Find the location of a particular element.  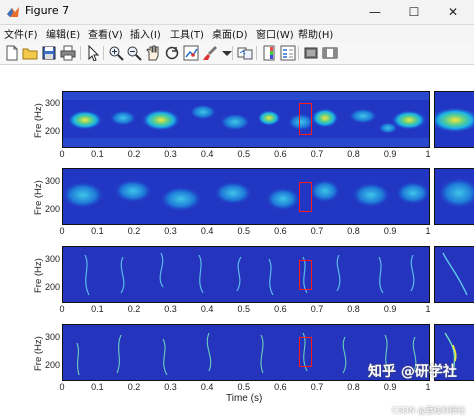

y-axis-label-3: Fre (Hz) is located at coordinates (38, 275).